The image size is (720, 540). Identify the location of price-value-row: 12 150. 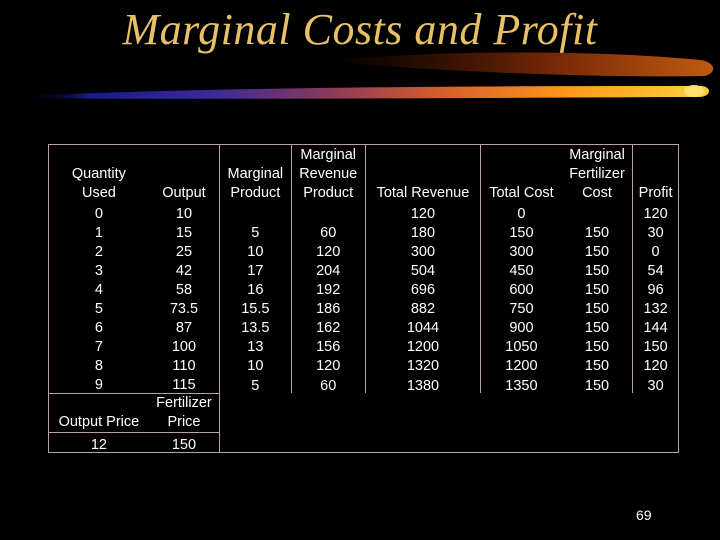
(363, 442).